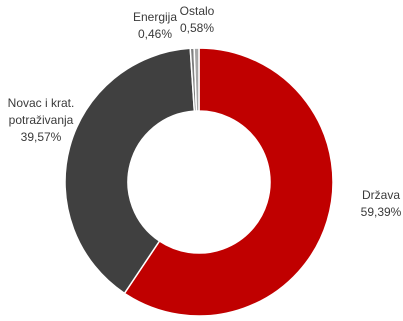 The width and height of the screenshot is (403, 321). What do you see at coordinates (381, 203) in the screenshot?
I see `slice-label-1: Država 59,39%` at bounding box center [381, 203].